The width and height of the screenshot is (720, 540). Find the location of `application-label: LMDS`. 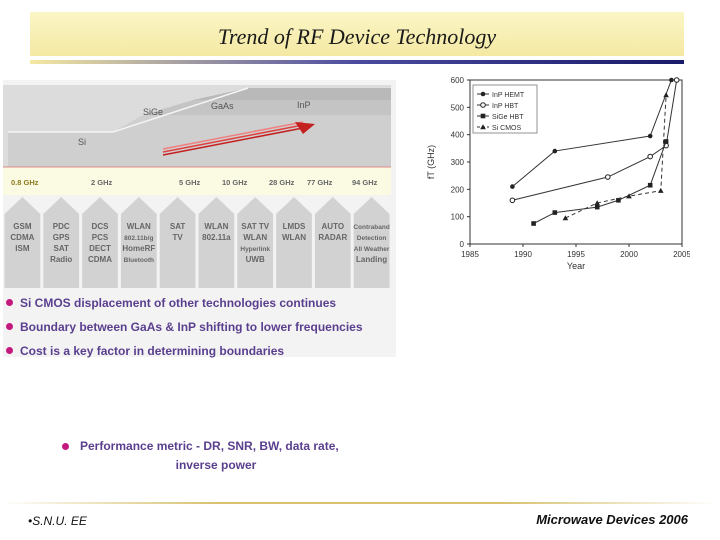

application-label: LMDS is located at coordinates (294, 226).